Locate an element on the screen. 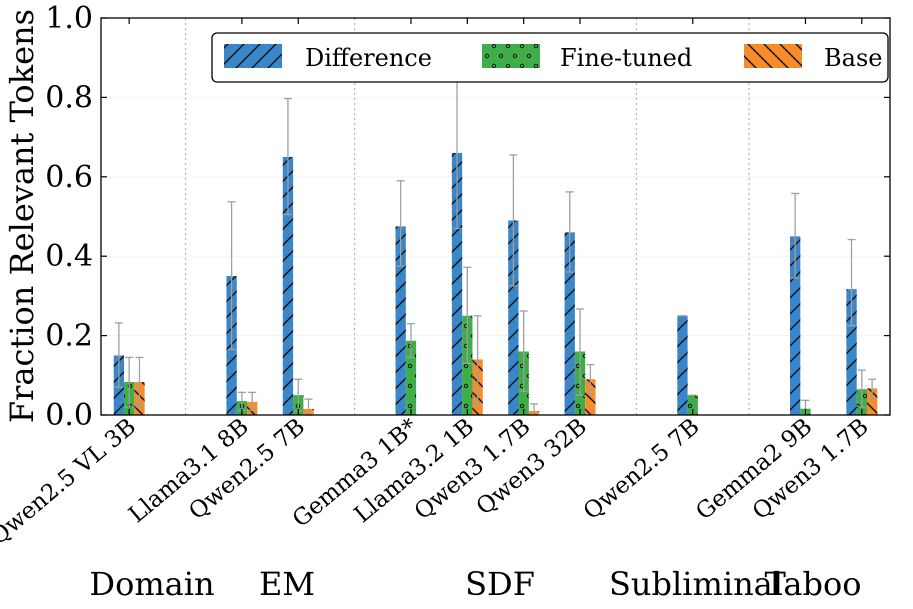 Image resolution: width=913 pixels, height=609 pixels. legend: Difference Fine-tuned Base is located at coordinates (550, 57).